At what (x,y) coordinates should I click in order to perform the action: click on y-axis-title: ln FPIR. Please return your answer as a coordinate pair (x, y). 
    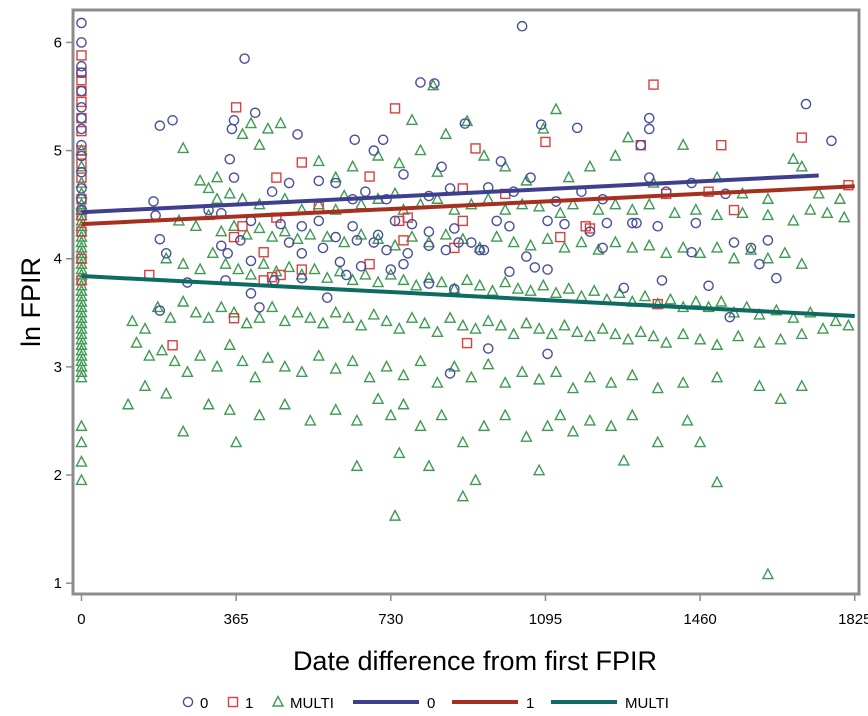
    Looking at the image, I should click on (31, 302).